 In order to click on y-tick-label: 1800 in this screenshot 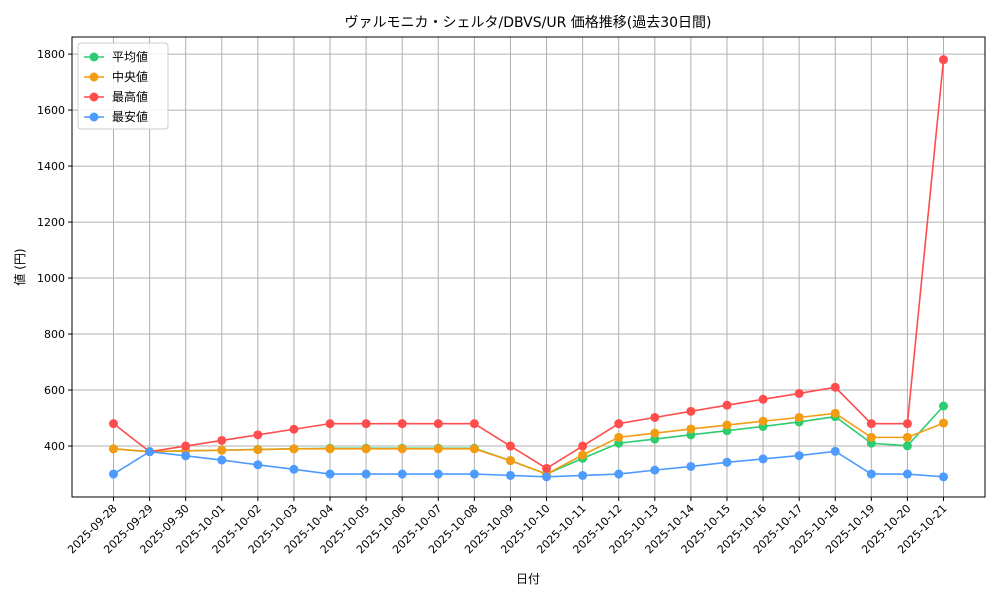, I will do `click(51, 54)`.